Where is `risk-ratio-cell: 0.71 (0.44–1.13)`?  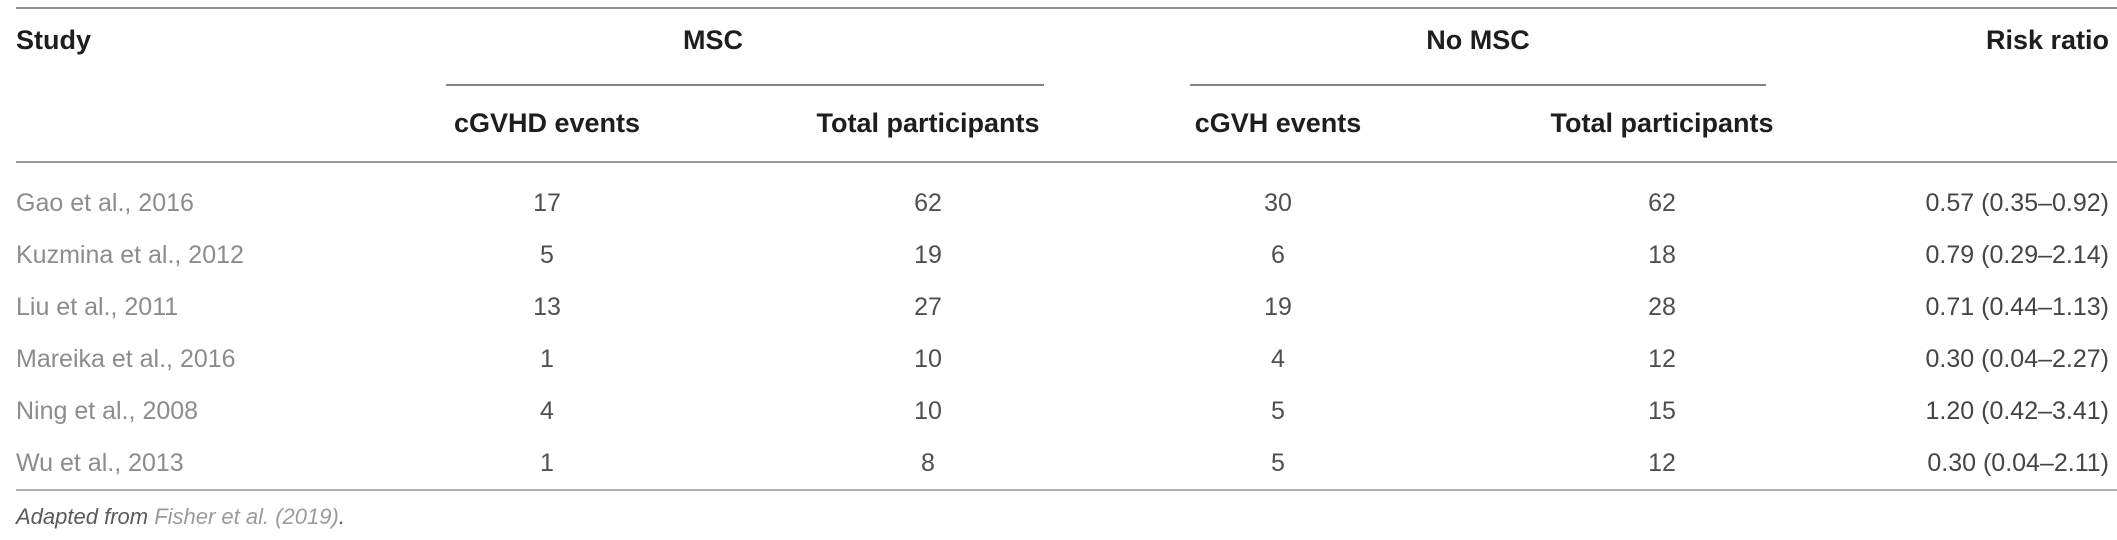 risk-ratio-cell: 0.71 (0.44–1.13) is located at coordinates (2017, 306).